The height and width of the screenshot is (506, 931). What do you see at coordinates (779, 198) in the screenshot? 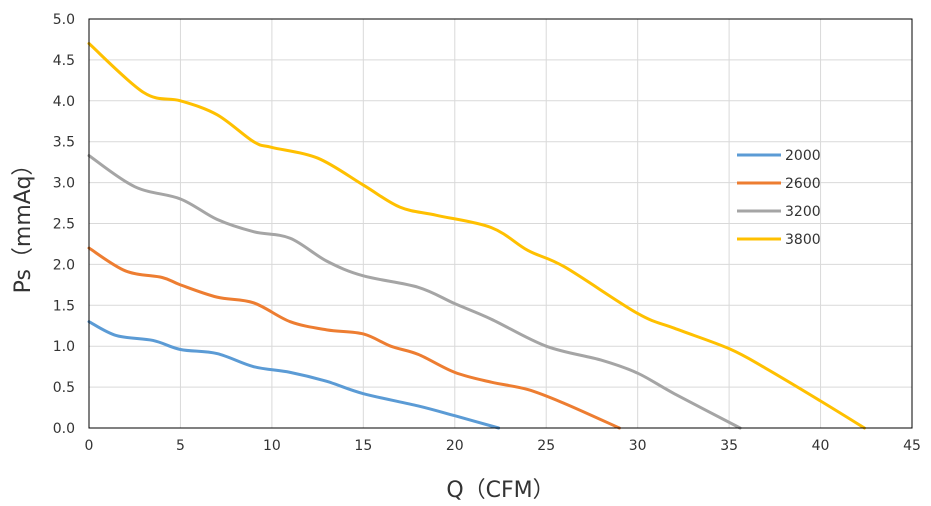
I see `legend: 2000 2600 3200 3800` at bounding box center [779, 198].